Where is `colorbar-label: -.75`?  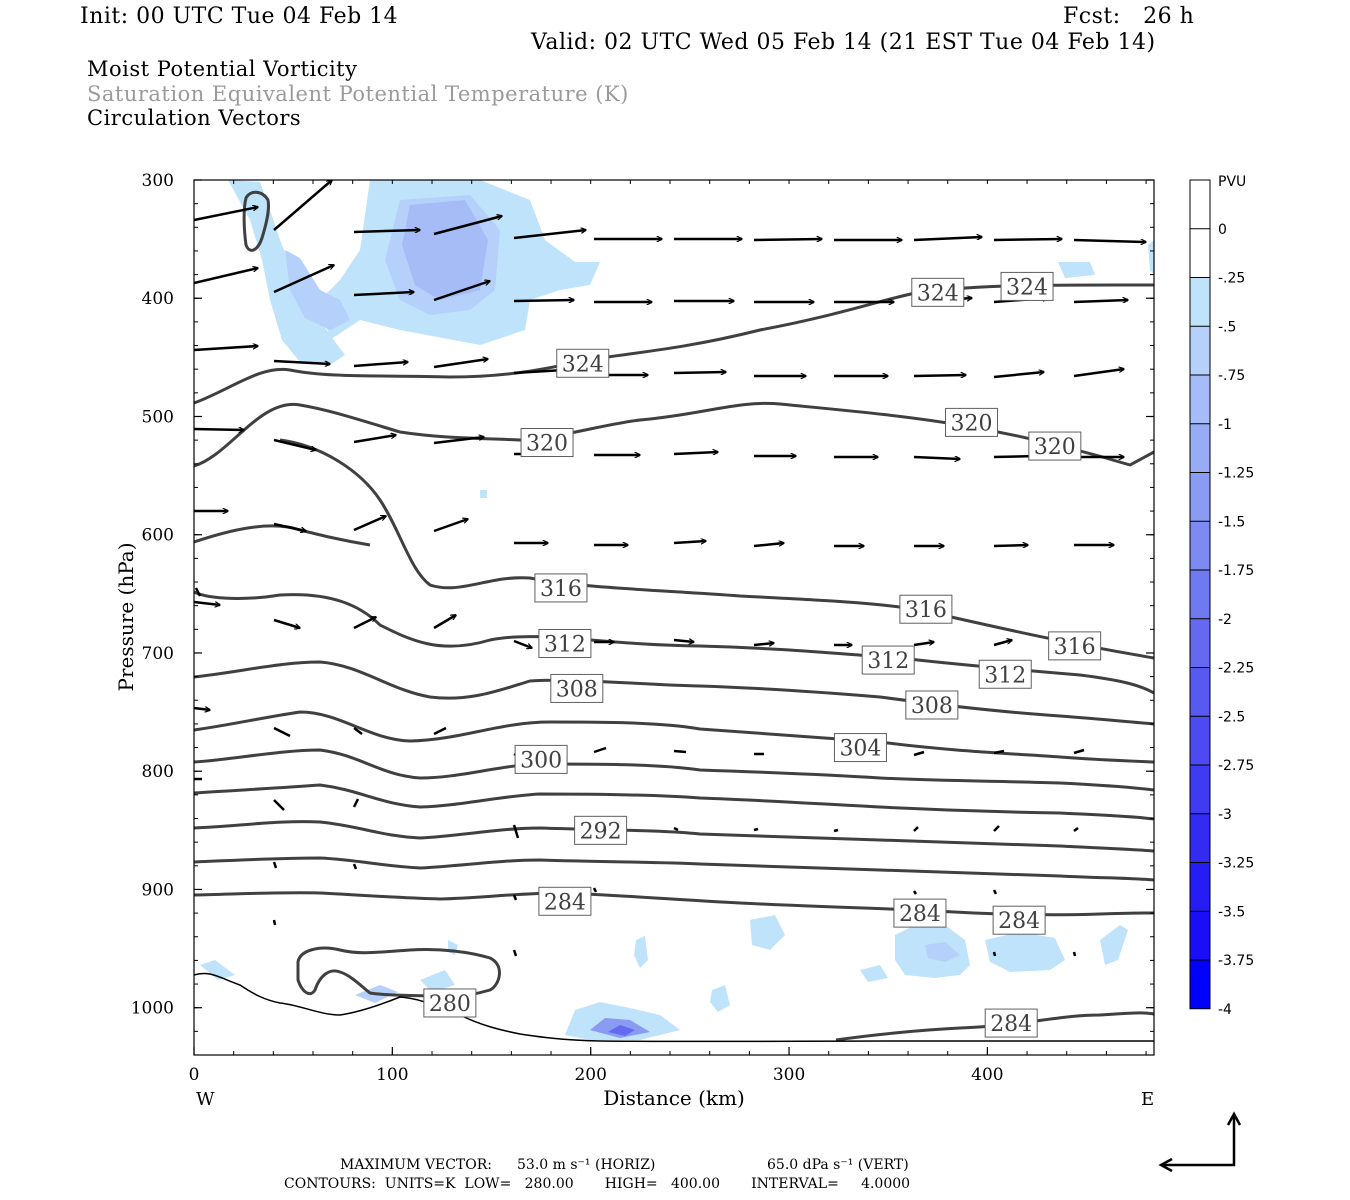
colorbar-label: -.75 is located at coordinates (1231, 376).